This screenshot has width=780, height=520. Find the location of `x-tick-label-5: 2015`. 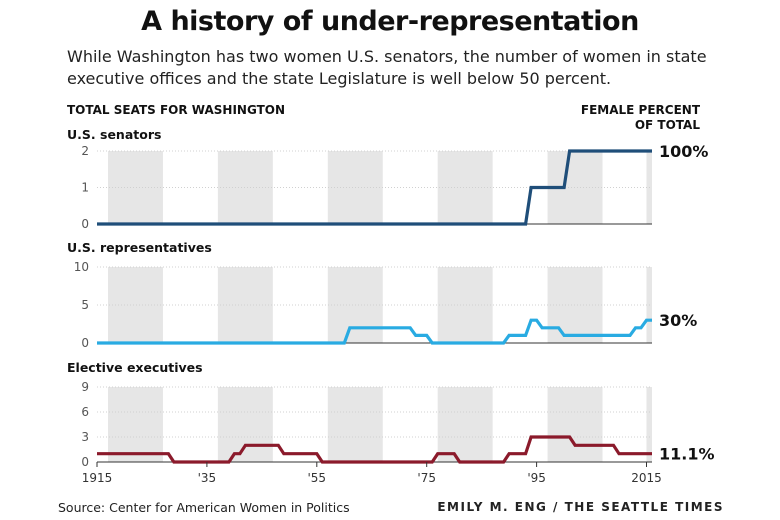

x-tick-label-5: 2015 is located at coordinates (646, 478).